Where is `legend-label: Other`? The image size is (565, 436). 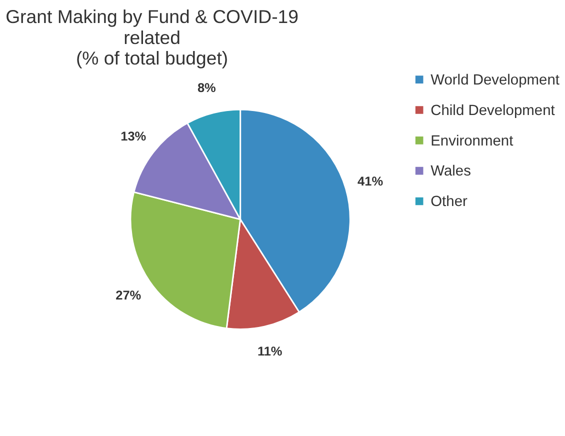 legend-label: Other is located at coordinates (449, 202).